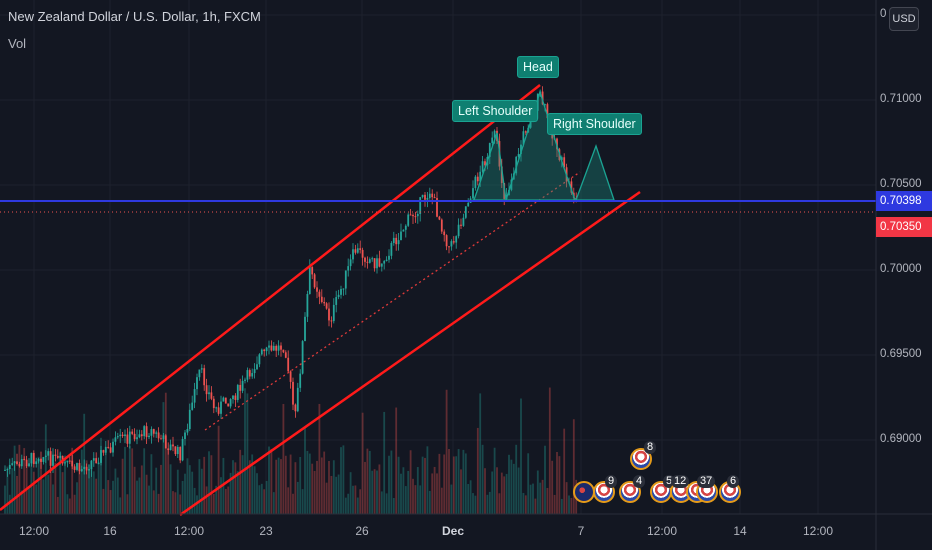 Image resolution: width=932 pixels, height=550 pixels. What do you see at coordinates (495, 111) in the screenshot?
I see `left-shoulder-label: Left Shoulder` at bounding box center [495, 111].